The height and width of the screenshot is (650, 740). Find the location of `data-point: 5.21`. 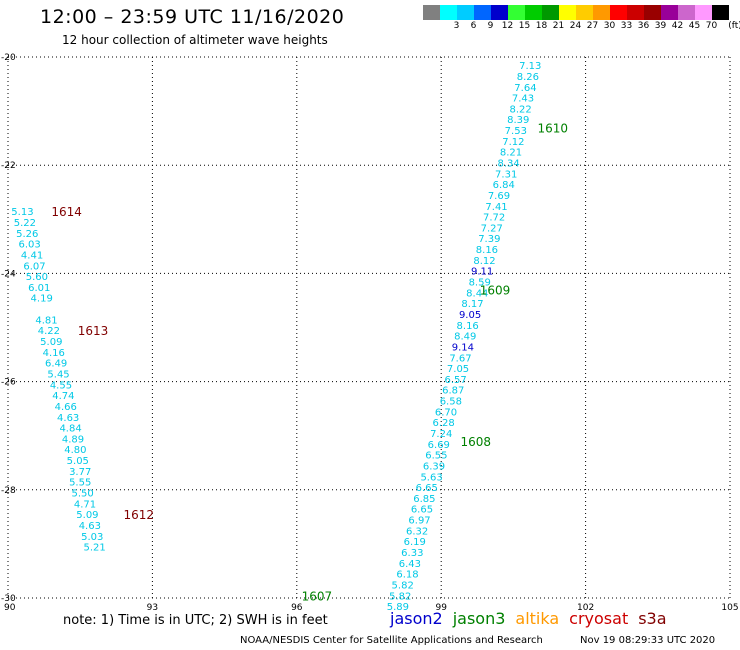

data-point: 5.21 is located at coordinates (95, 548).